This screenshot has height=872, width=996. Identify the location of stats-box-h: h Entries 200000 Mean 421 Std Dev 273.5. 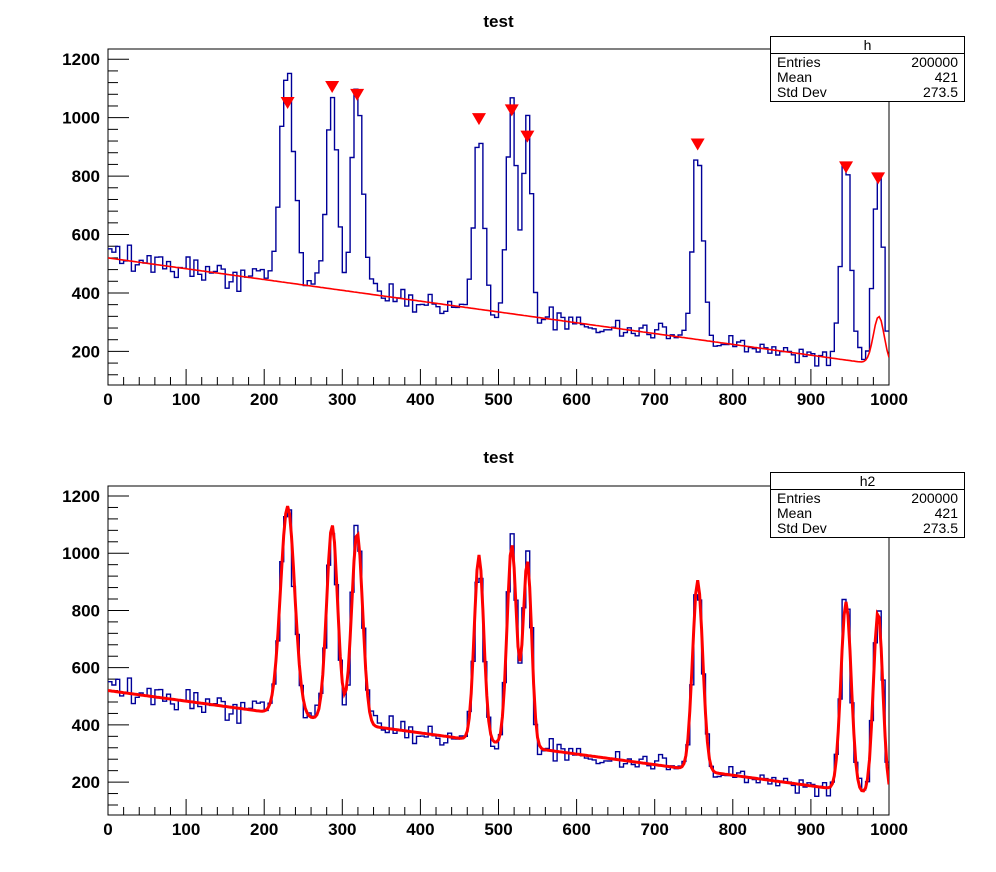
(867, 69).